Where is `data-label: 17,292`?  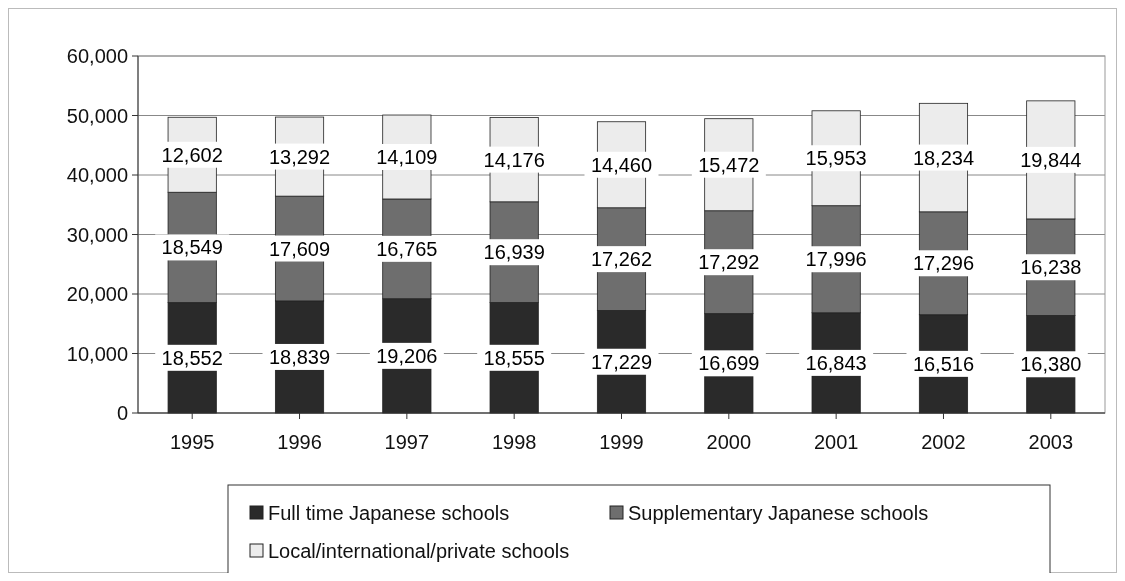
data-label: 17,292 is located at coordinates (729, 262).